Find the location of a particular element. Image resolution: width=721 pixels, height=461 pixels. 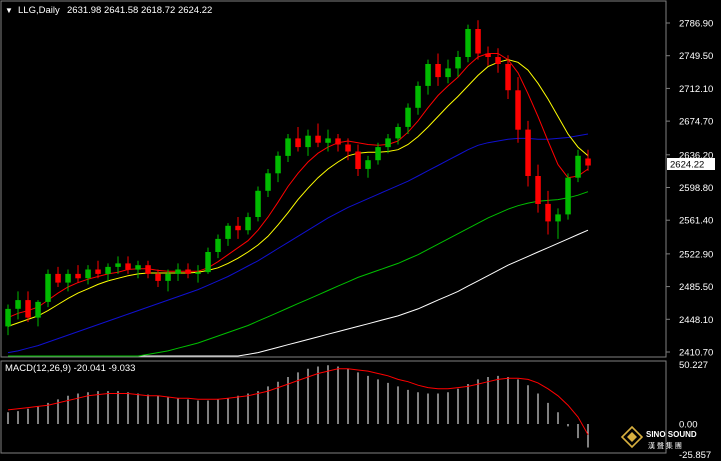

logo-text-cn: 漢 聲 集 團 is located at coordinates (665, 445).